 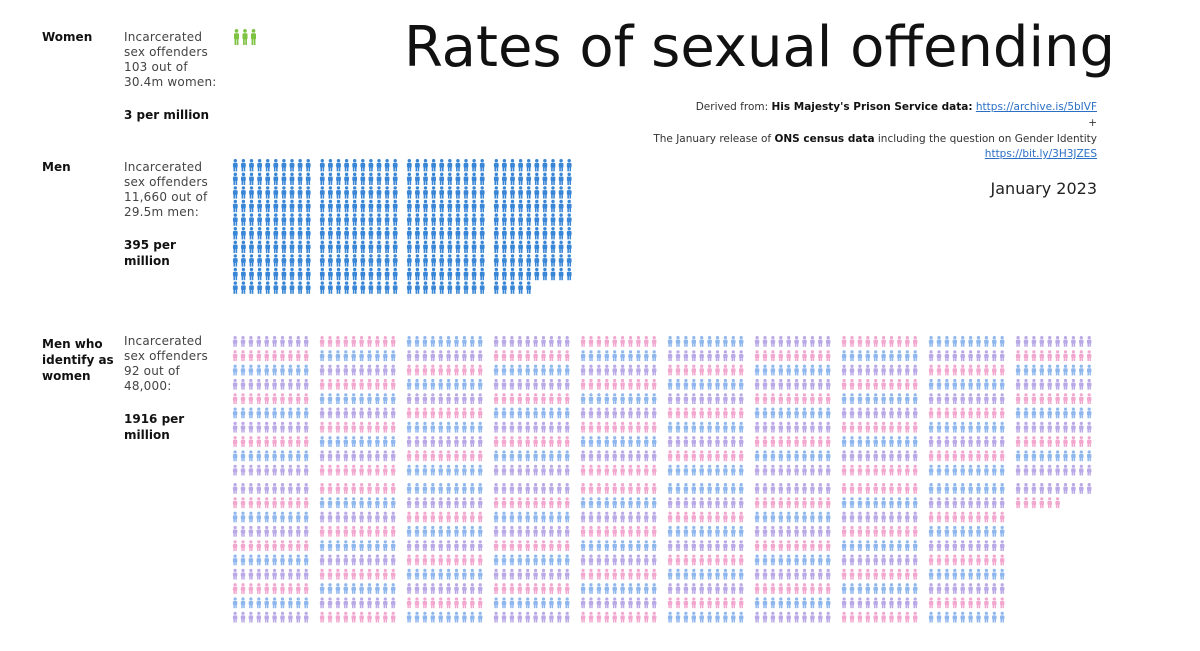 What do you see at coordinates (1036, 107) in the screenshot?
I see `prison-data-link: https://archive.is/5bIVF` at bounding box center [1036, 107].